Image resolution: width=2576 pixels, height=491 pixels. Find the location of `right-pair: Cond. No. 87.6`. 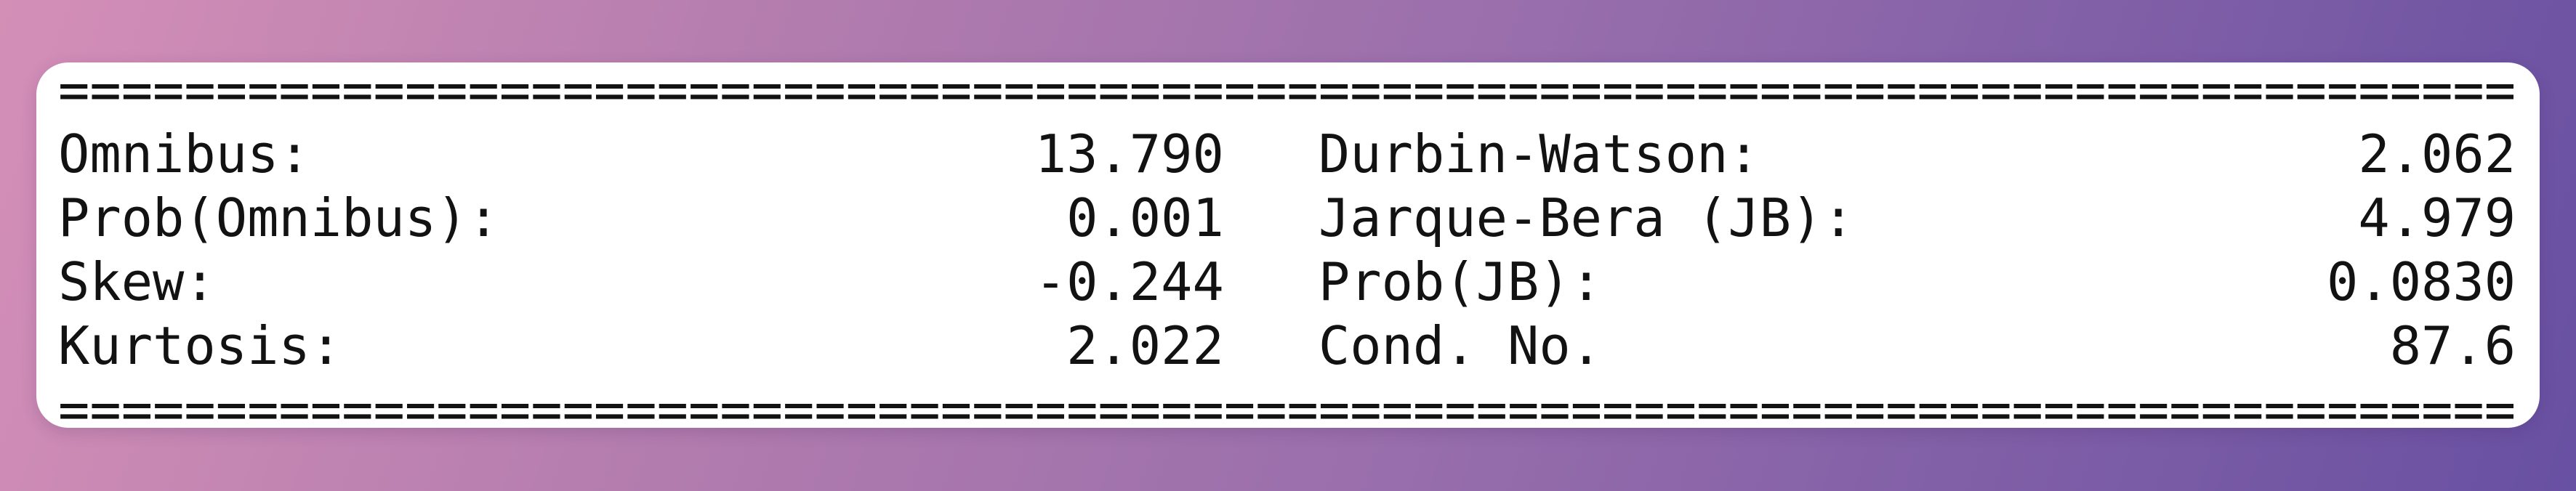

right-pair: Cond. No. 87.6 is located at coordinates (1917, 346).